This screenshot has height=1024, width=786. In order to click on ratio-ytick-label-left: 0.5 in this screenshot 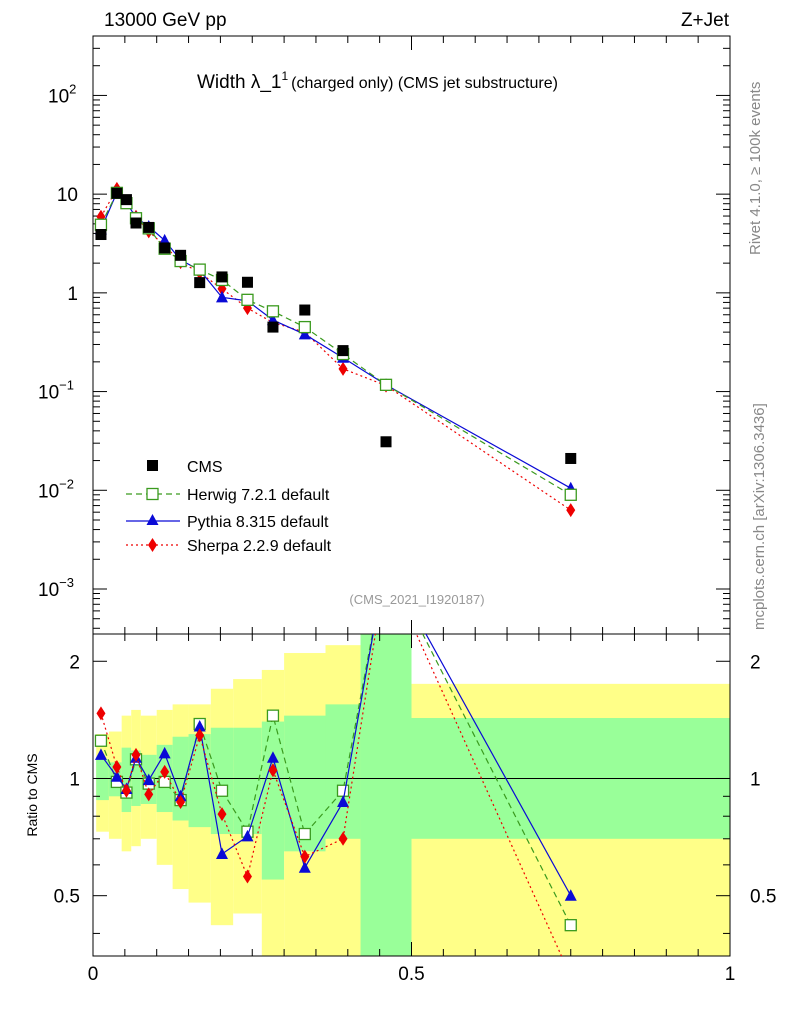, I will do `click(67, 897)`.